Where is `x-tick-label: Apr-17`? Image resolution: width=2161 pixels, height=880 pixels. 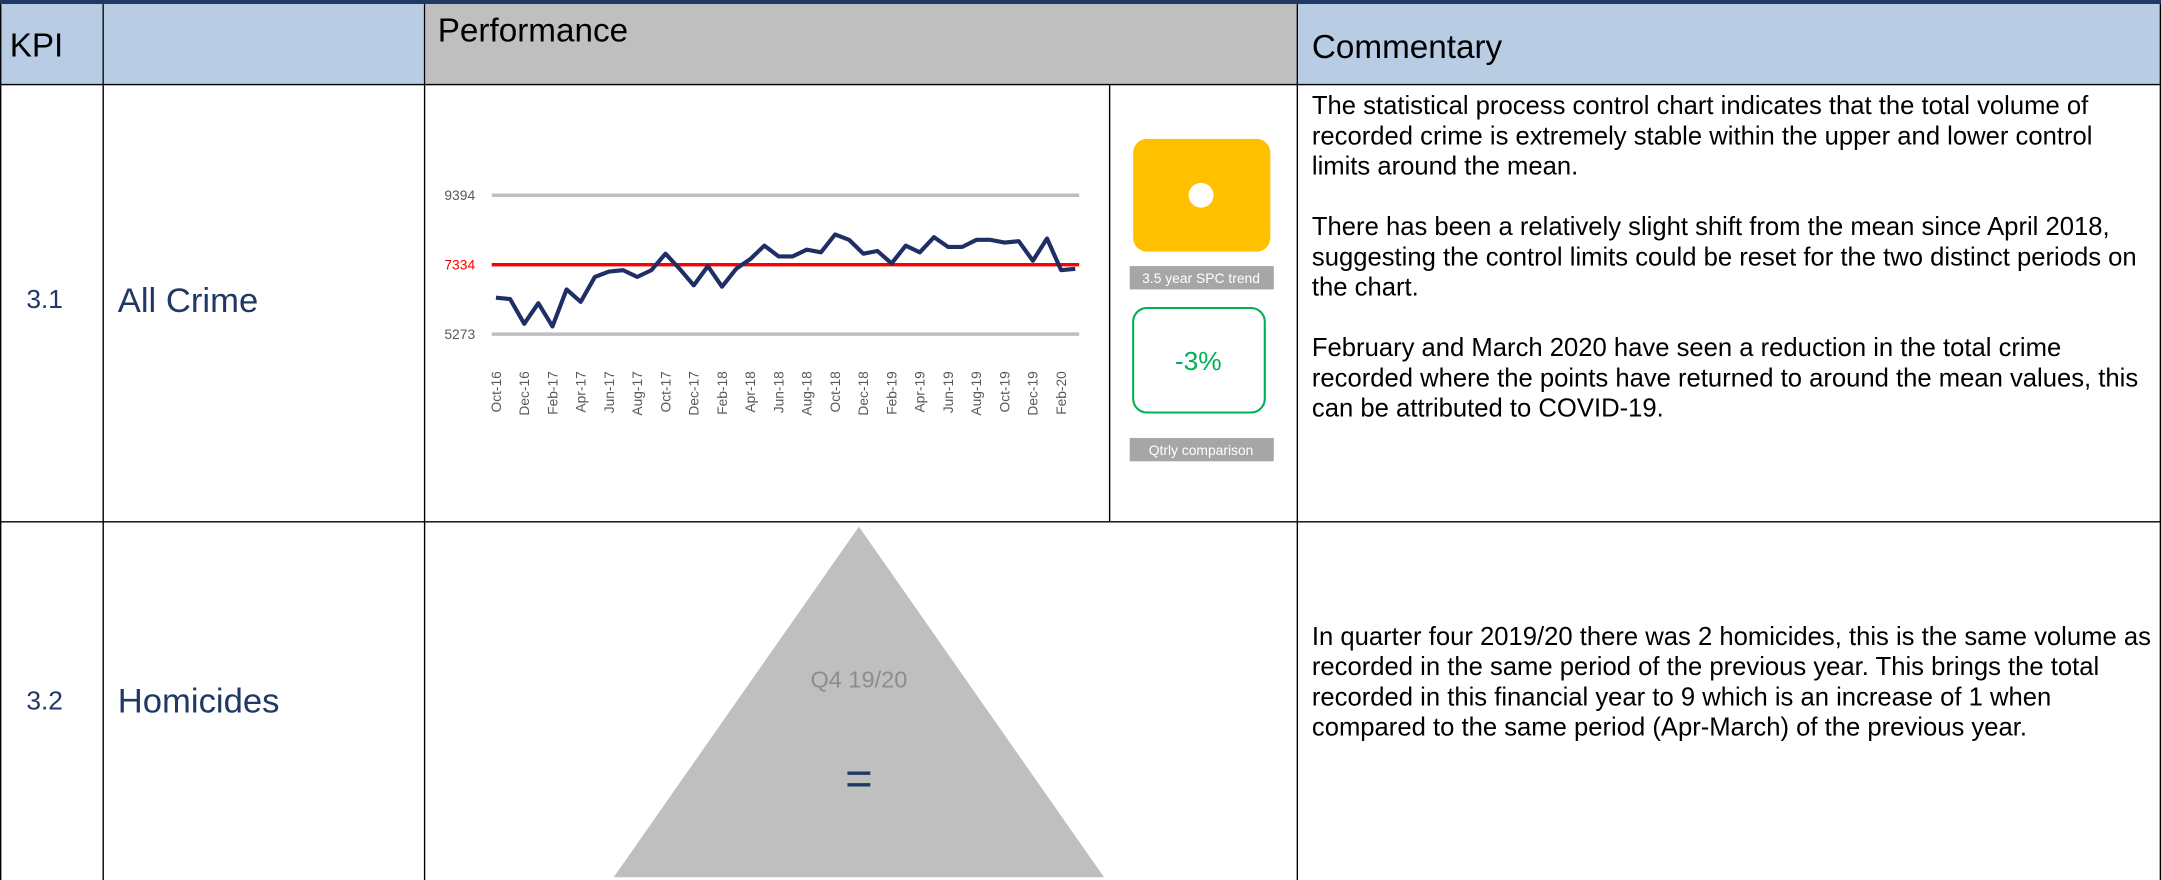 x-tick-label: Apr-17 is located at coordinates (581, 391).